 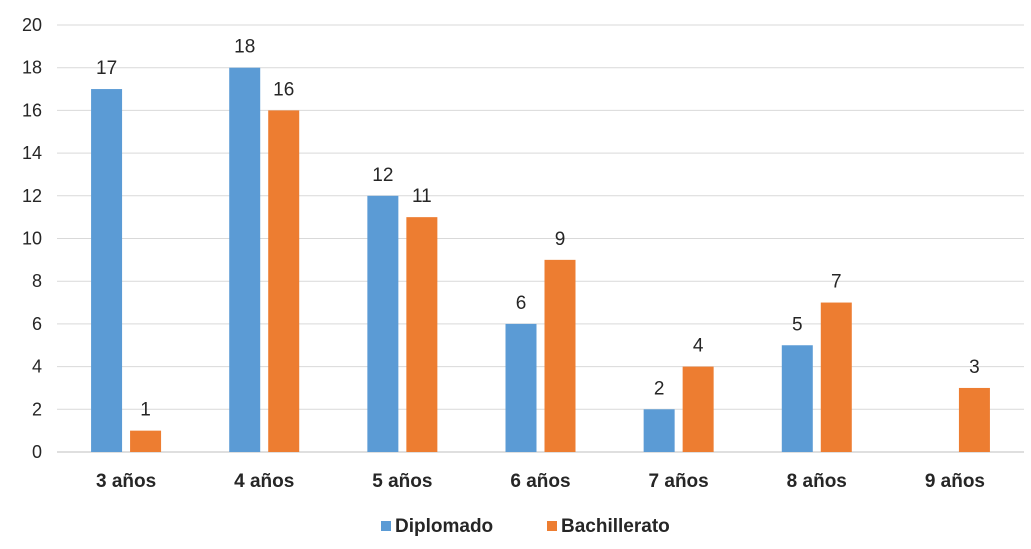 What do you see at coordinates (106, 68) in the screenshot?
I see `data-label: 17` at bounding box center [106, 68].